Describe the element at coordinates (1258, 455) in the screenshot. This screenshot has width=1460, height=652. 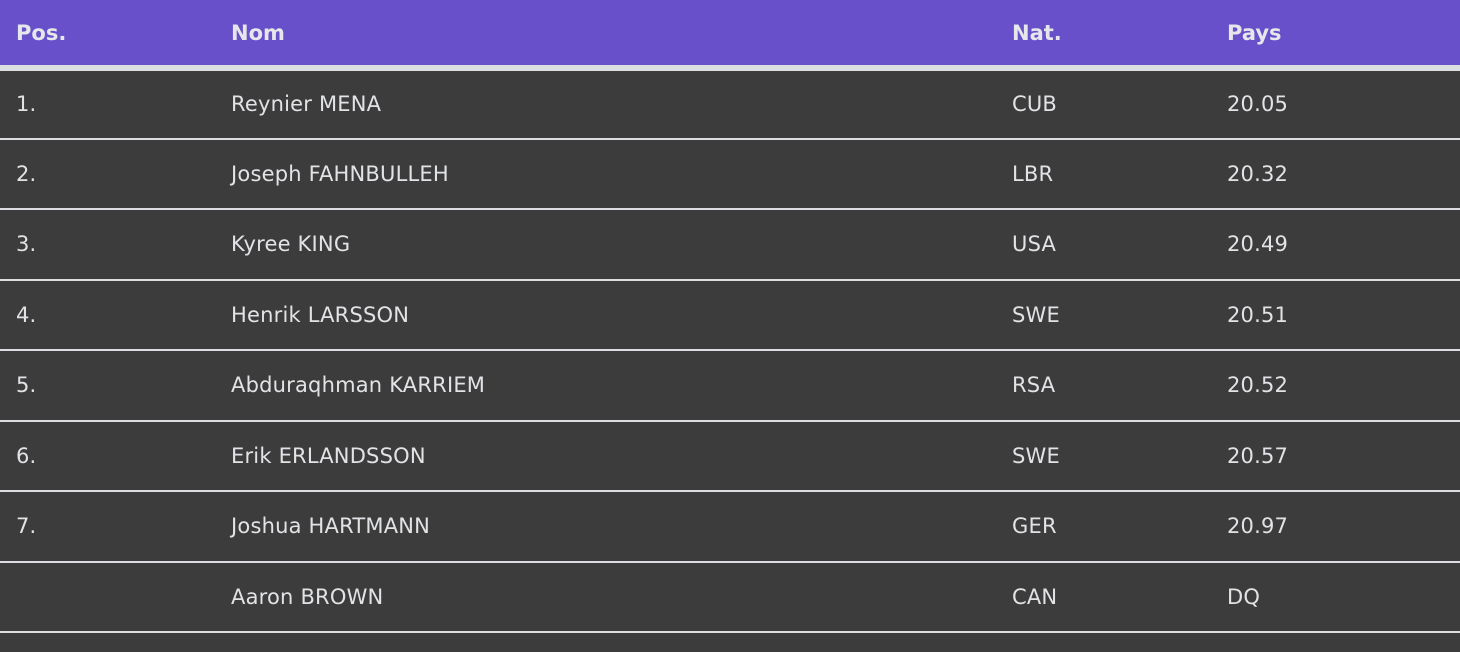
I see `cell-result: 20.57` at that location.